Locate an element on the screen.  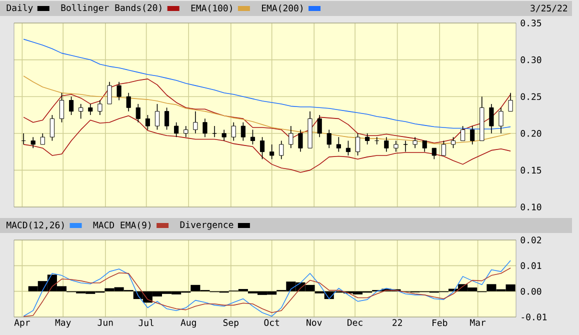
legend-label: Divergence is located at coordinates (207, 225).